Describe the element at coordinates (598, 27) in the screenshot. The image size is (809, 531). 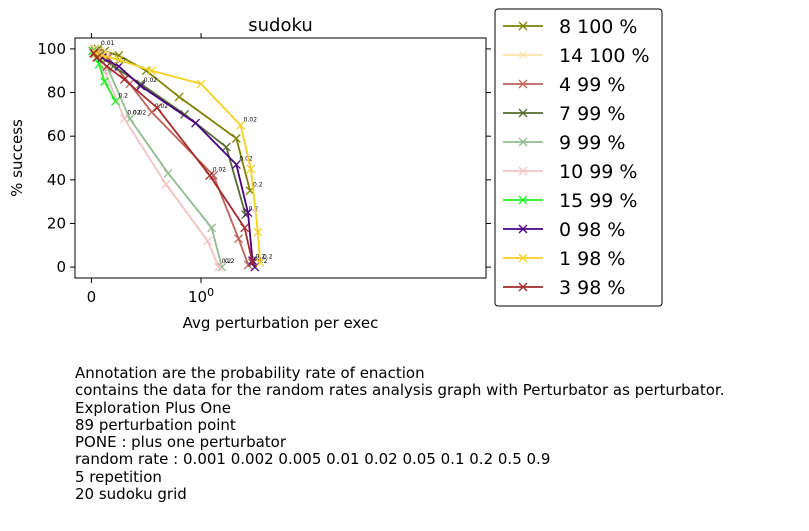
I see `legend-label: 8 100 %` at that location.